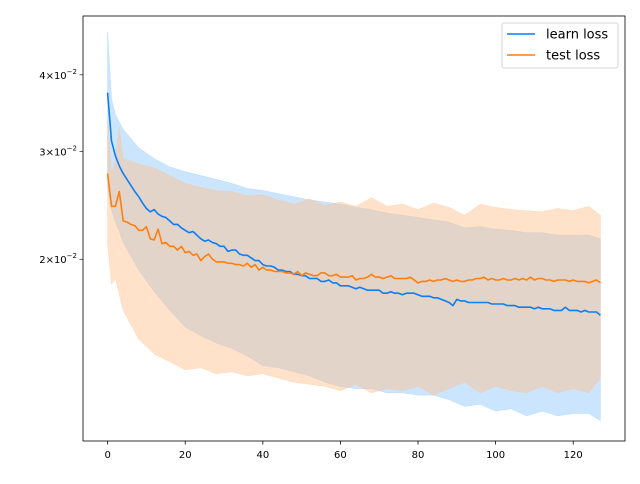 The width and height of the screenshot is (640, 484). Describe the element at coordinates (573, 455) in the screenshot. I see `x-tick-label: 120` at that location.